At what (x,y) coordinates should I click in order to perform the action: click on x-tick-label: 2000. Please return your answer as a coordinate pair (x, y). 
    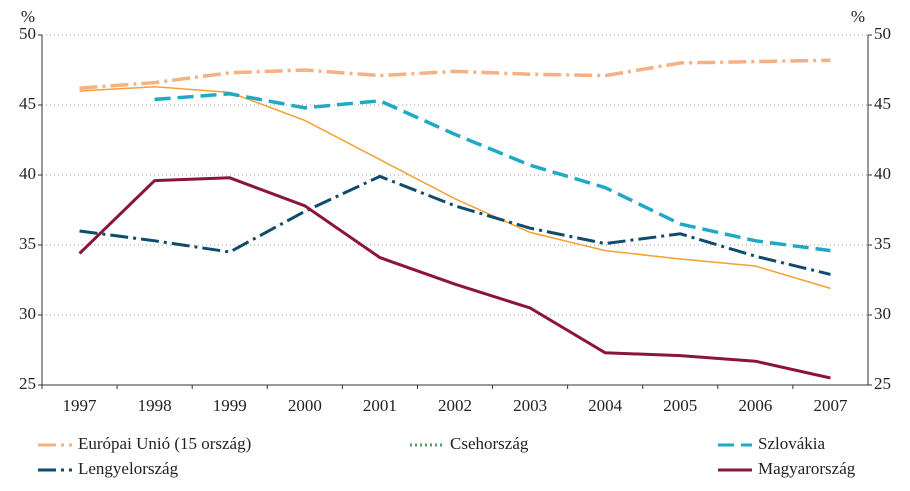
    Looking at the image, I should click on (305, 405).